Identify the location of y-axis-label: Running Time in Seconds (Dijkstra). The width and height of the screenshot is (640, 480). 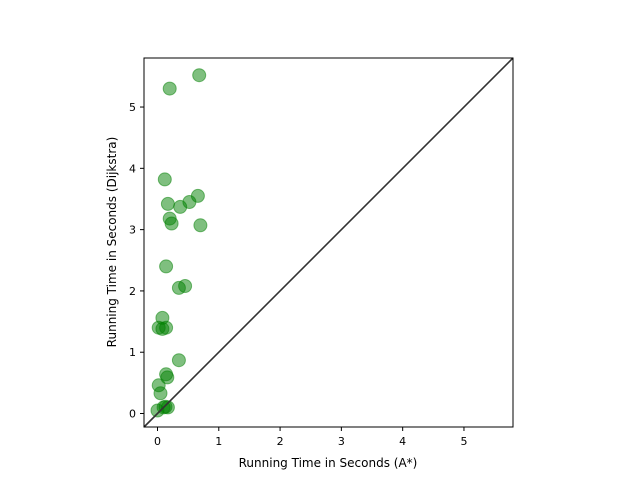
(112, 242).